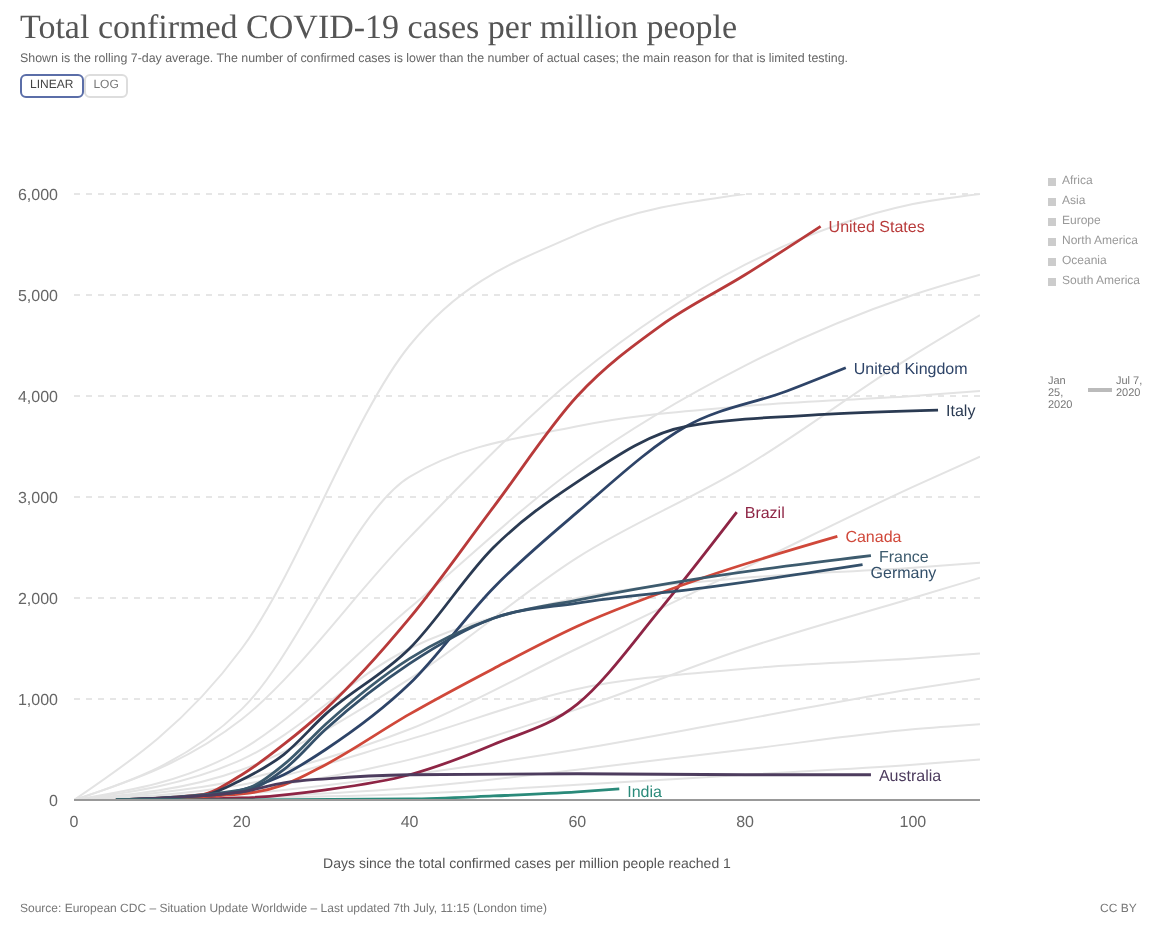 The image size is (1156, 934). I want to click on y-tick-label: 0, so click(54, 800).